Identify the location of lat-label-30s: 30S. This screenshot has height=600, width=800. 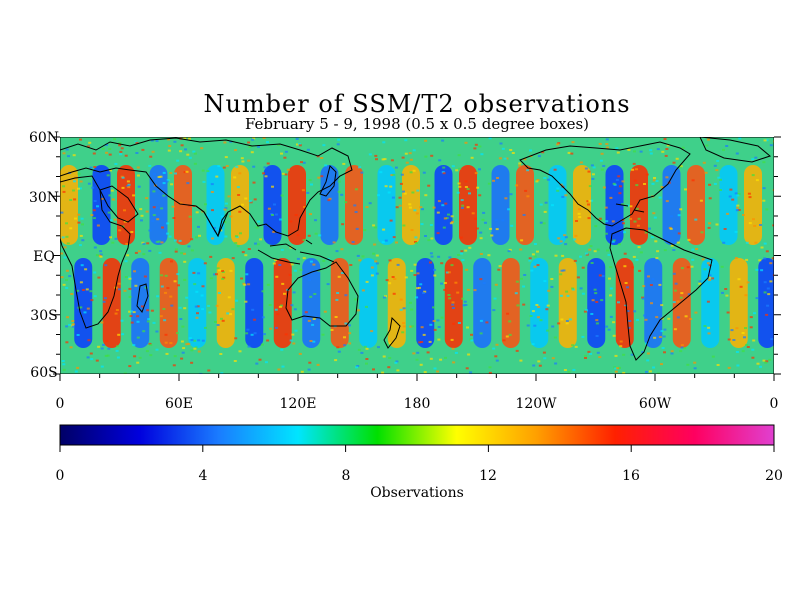
(43, 316).